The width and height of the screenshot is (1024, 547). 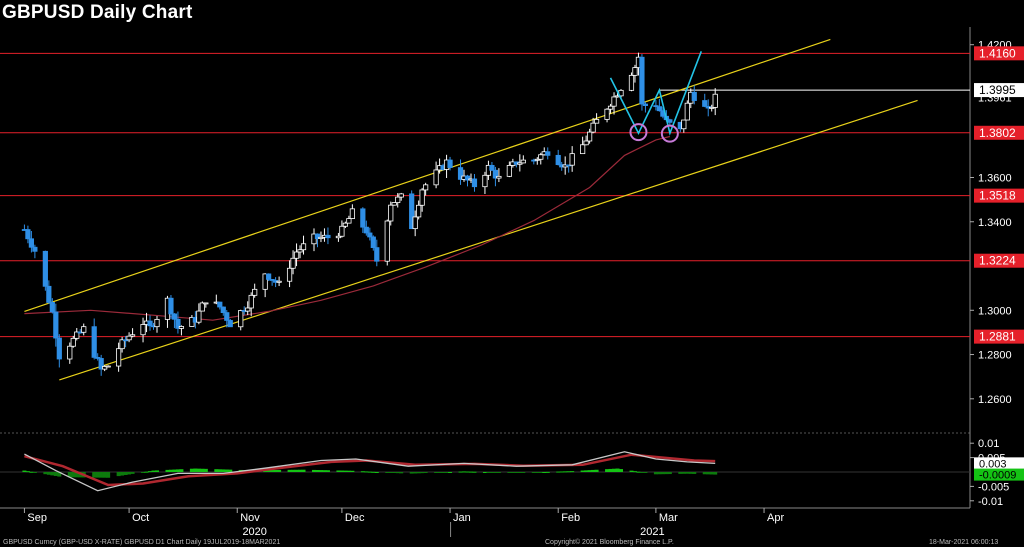 I want to click on price-level-label: 1.3995, so click(x=997, y=90).